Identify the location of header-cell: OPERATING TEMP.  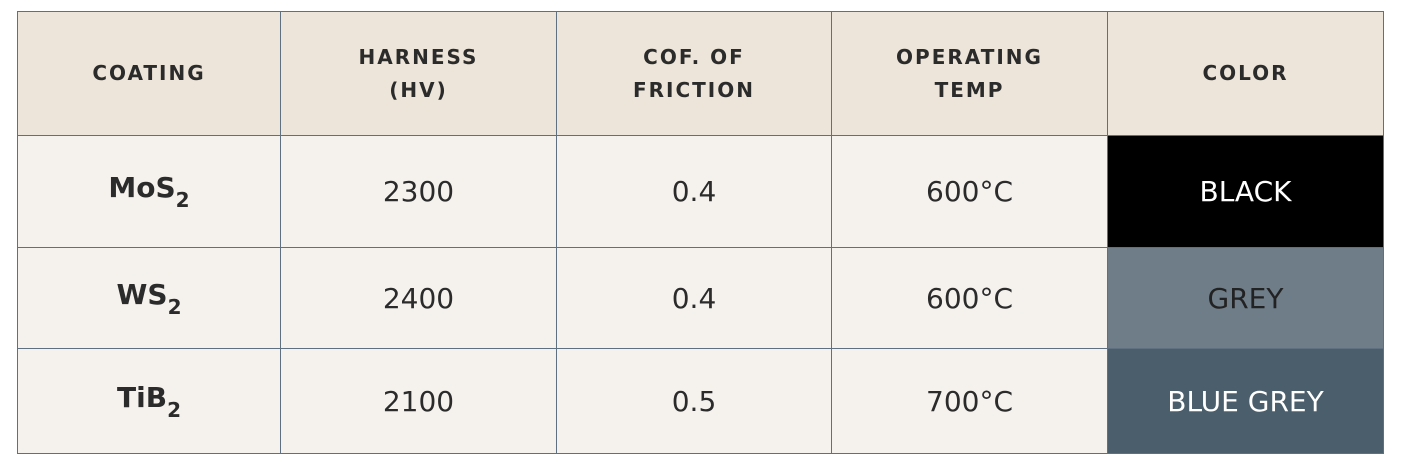
(969, 73).